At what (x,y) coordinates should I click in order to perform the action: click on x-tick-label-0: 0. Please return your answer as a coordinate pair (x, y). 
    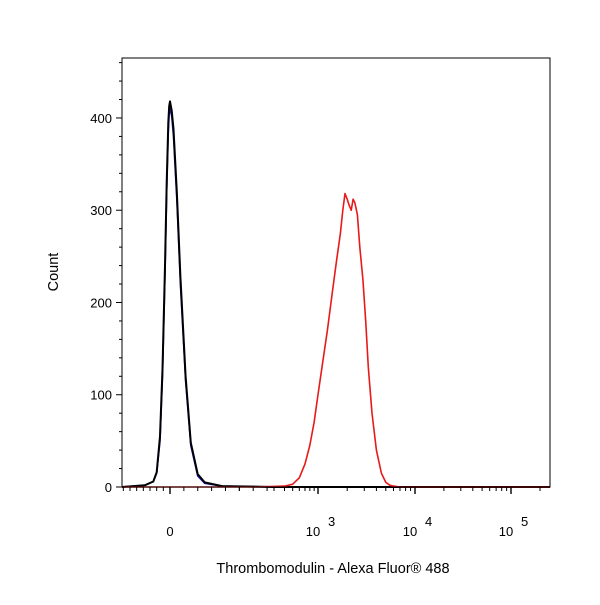
    Looking at the image, I should click on (169, 531).